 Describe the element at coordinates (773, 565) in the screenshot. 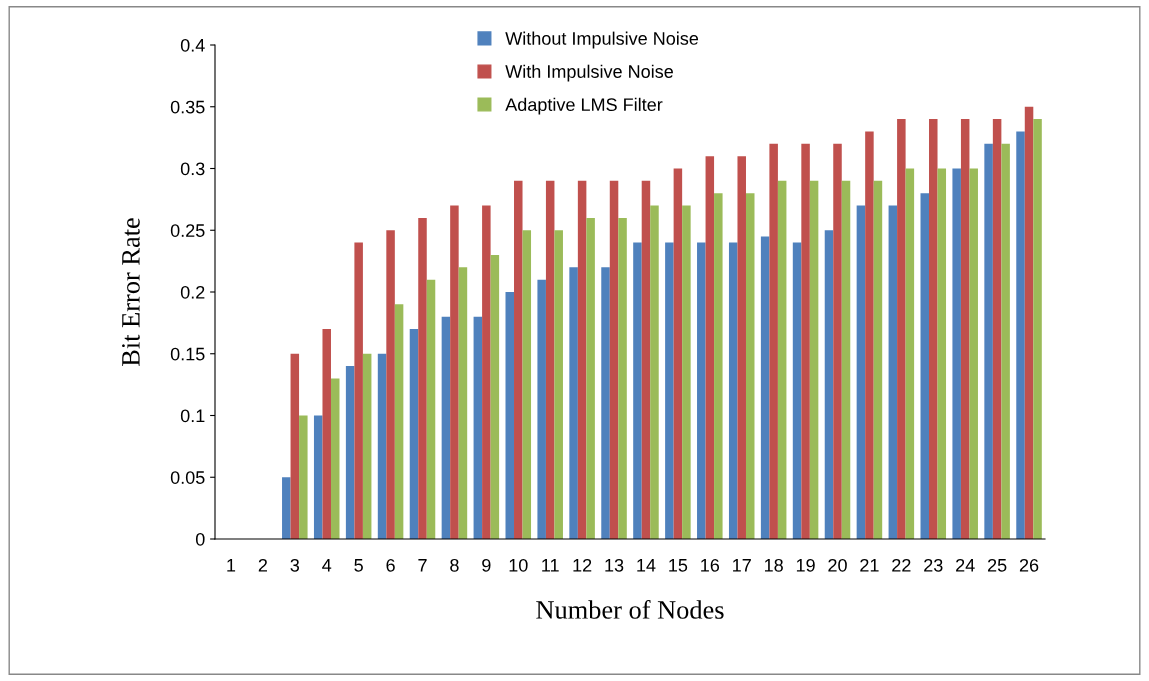

I see `x-tick-label: 18` at that location.